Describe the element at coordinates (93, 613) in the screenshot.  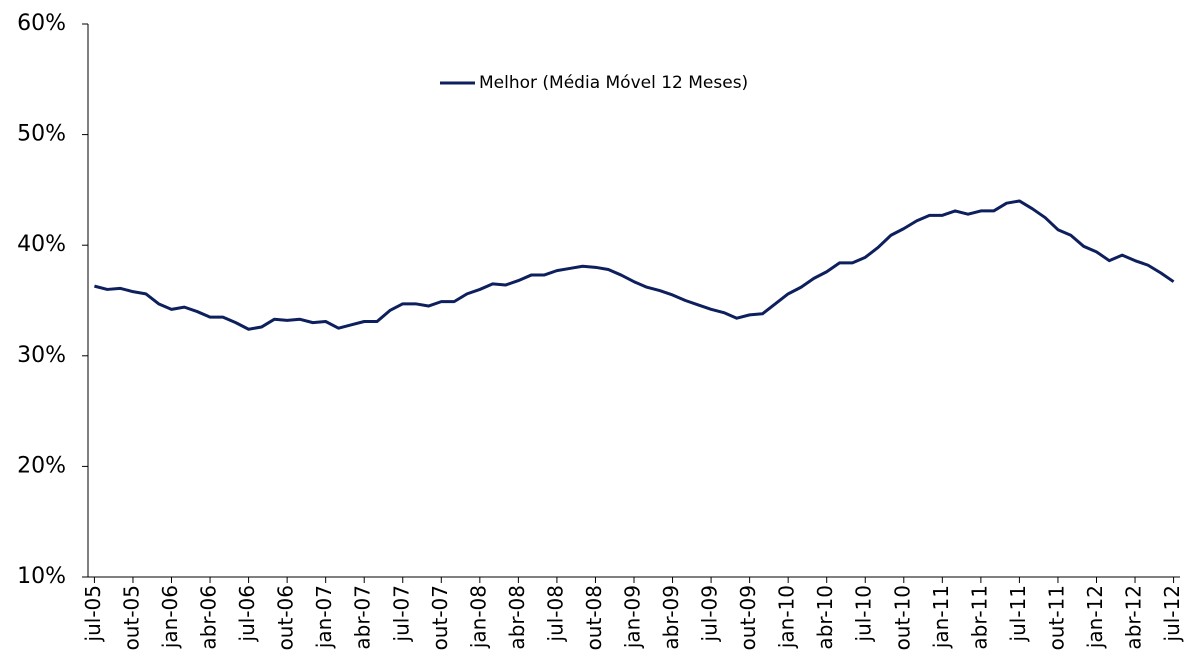
I see `x-tick-label: jul-05` at that location.